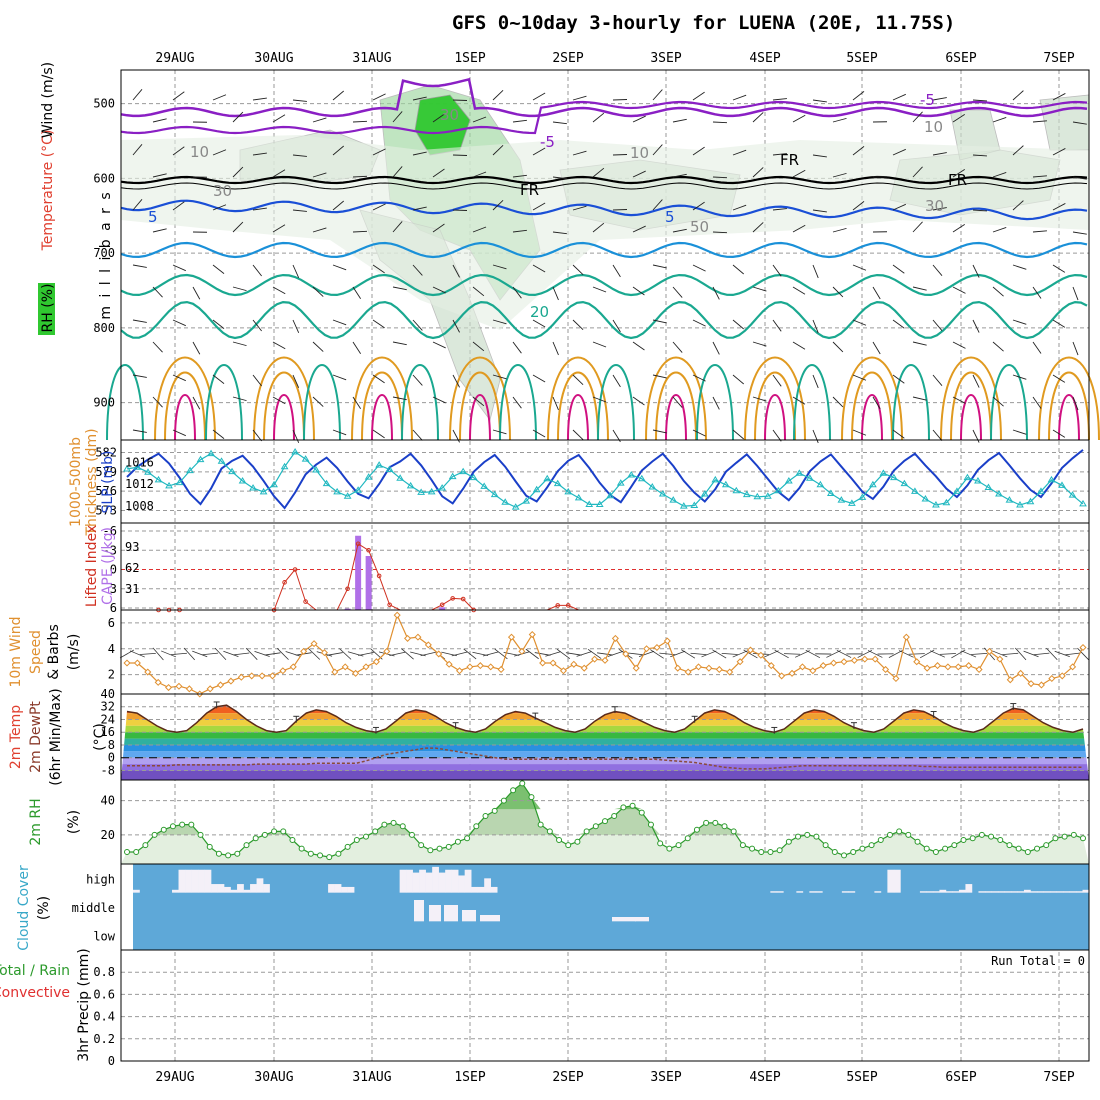 The height and width of the screenshot is (1100, 1100). What do you see at coordinates (567, 58) in the screenshot?
I see `date-label-top: 2SEP` at bounding box center [567, 58].